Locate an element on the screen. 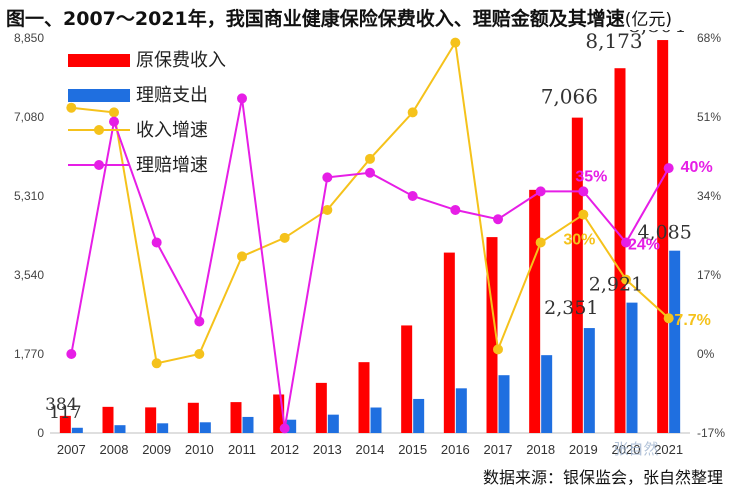 This screenshot has height=491, width=731. data-label: 2,351 is located at coordinates (571, 308).